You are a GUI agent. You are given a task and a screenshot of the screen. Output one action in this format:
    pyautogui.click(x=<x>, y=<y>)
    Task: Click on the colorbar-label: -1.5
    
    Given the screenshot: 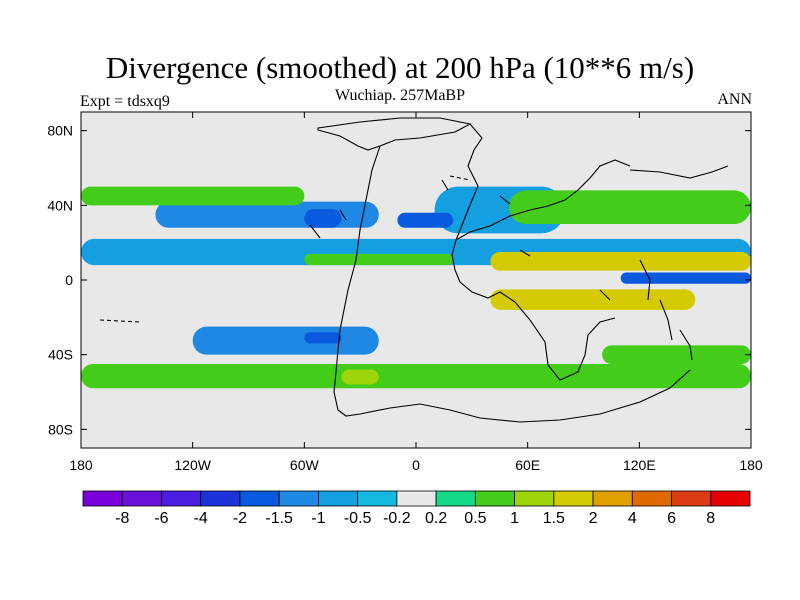 What is the action you would take?
    pyautogui.click(x=279, y=518)
    